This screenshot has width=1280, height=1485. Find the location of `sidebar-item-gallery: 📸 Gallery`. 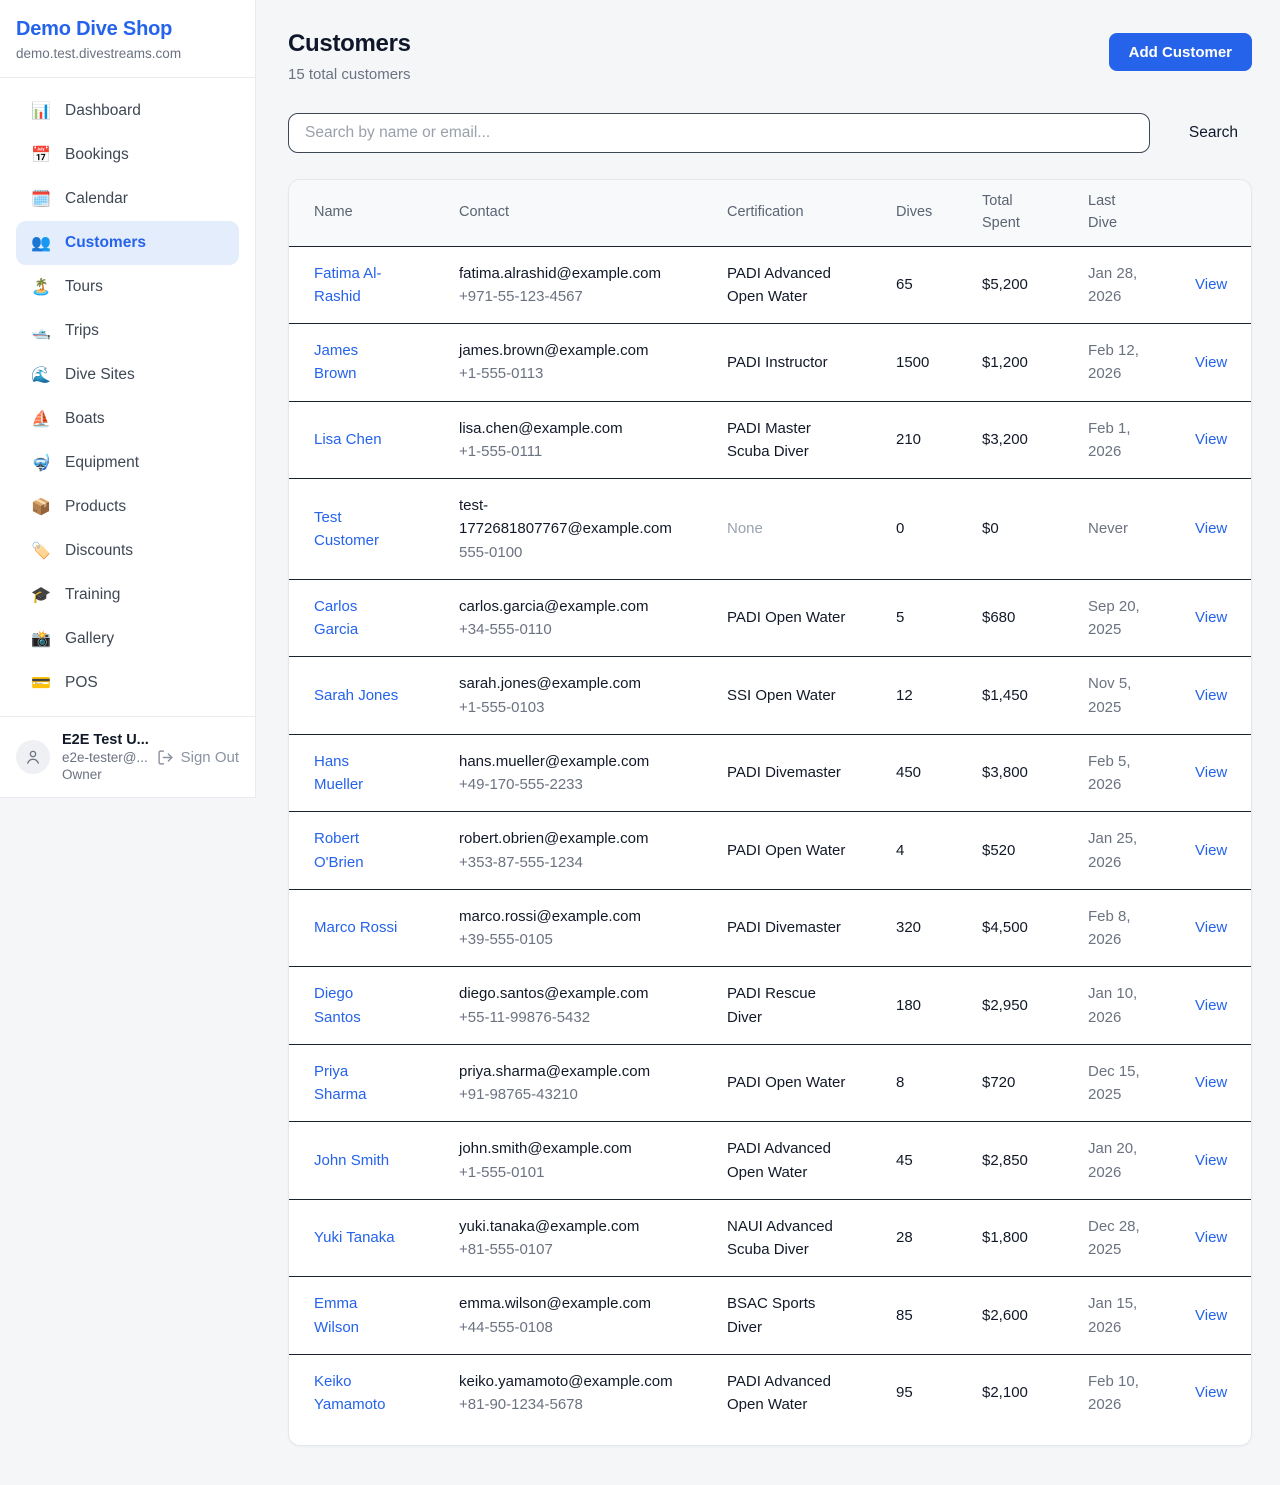

sidebar-item-gallery: 📸 Gallery is located at coordinates (127, 639).